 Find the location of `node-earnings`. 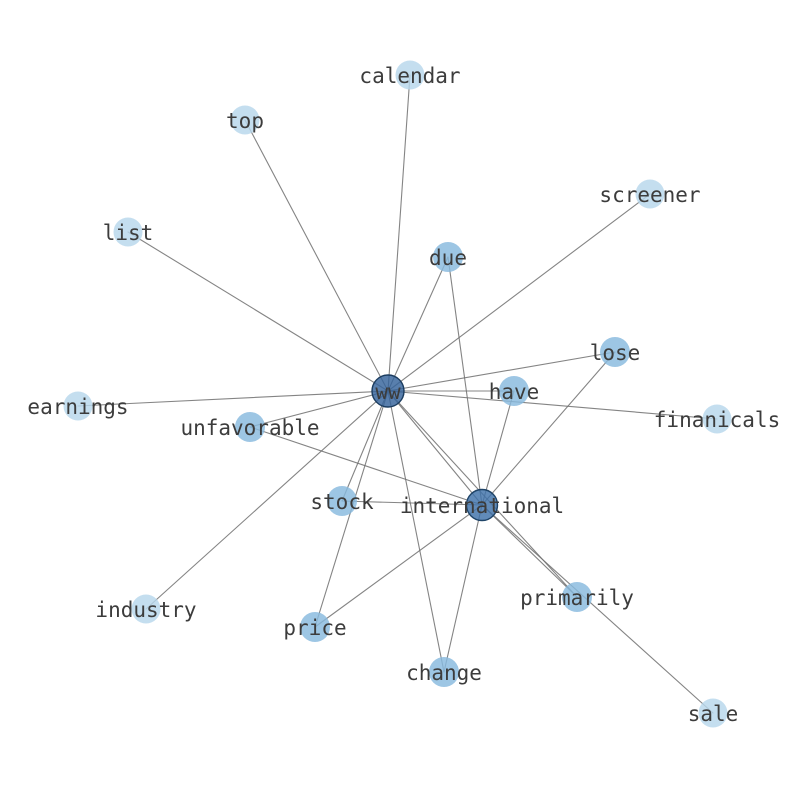

node-earnings is located at coordinates (78, 406).